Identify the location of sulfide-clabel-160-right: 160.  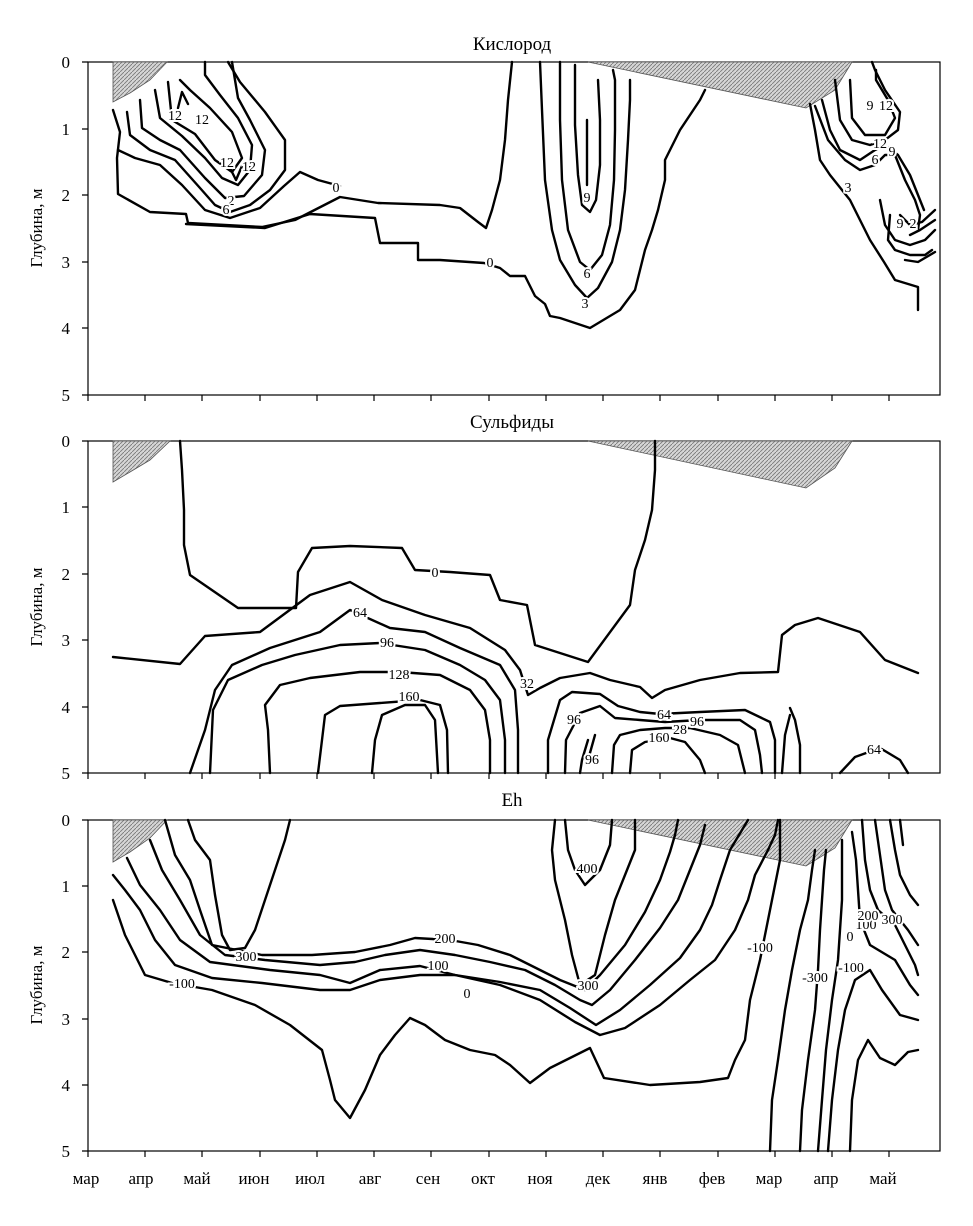
(659, 738).